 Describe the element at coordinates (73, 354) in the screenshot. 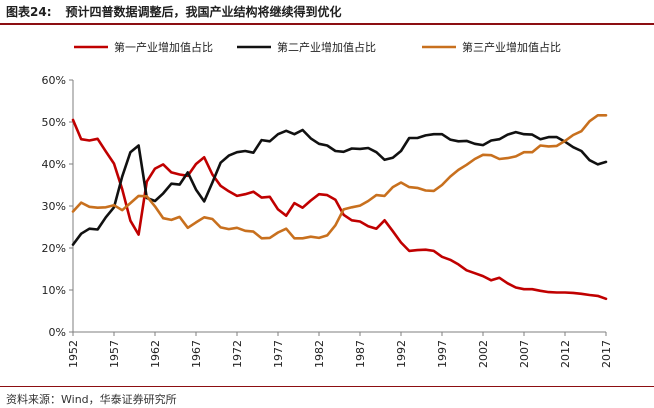

I see `x-tick-label: 1952` at that location.